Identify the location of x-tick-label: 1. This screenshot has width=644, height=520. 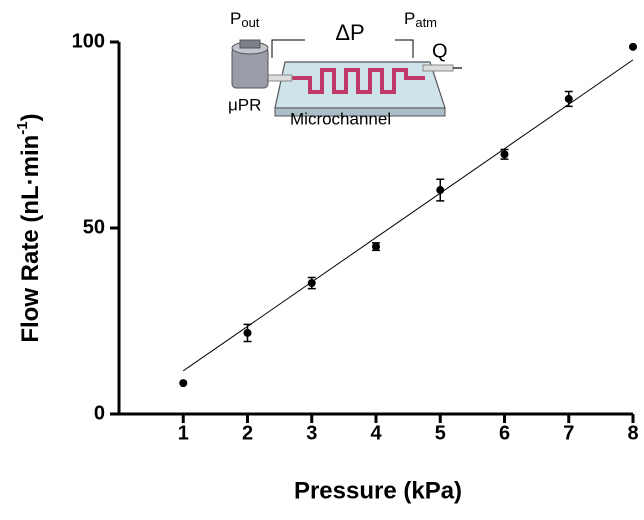
(183, 433).